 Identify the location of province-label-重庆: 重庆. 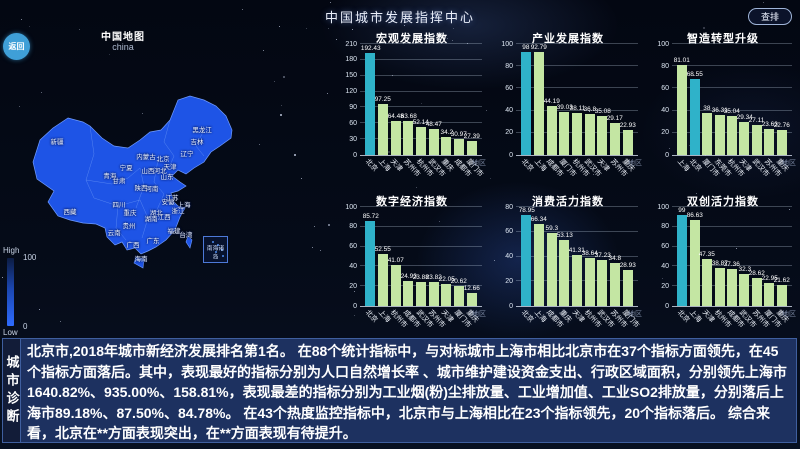
(130, 213).